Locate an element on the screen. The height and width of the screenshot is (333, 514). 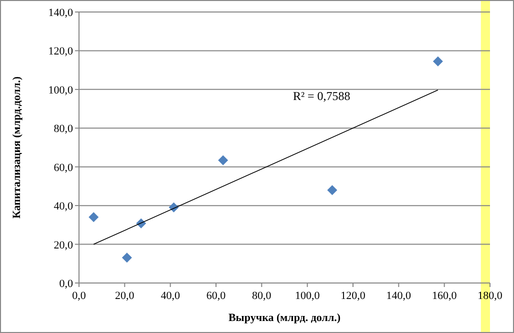
x-tick-label: 80,0 is located at coordinates (262, 296).